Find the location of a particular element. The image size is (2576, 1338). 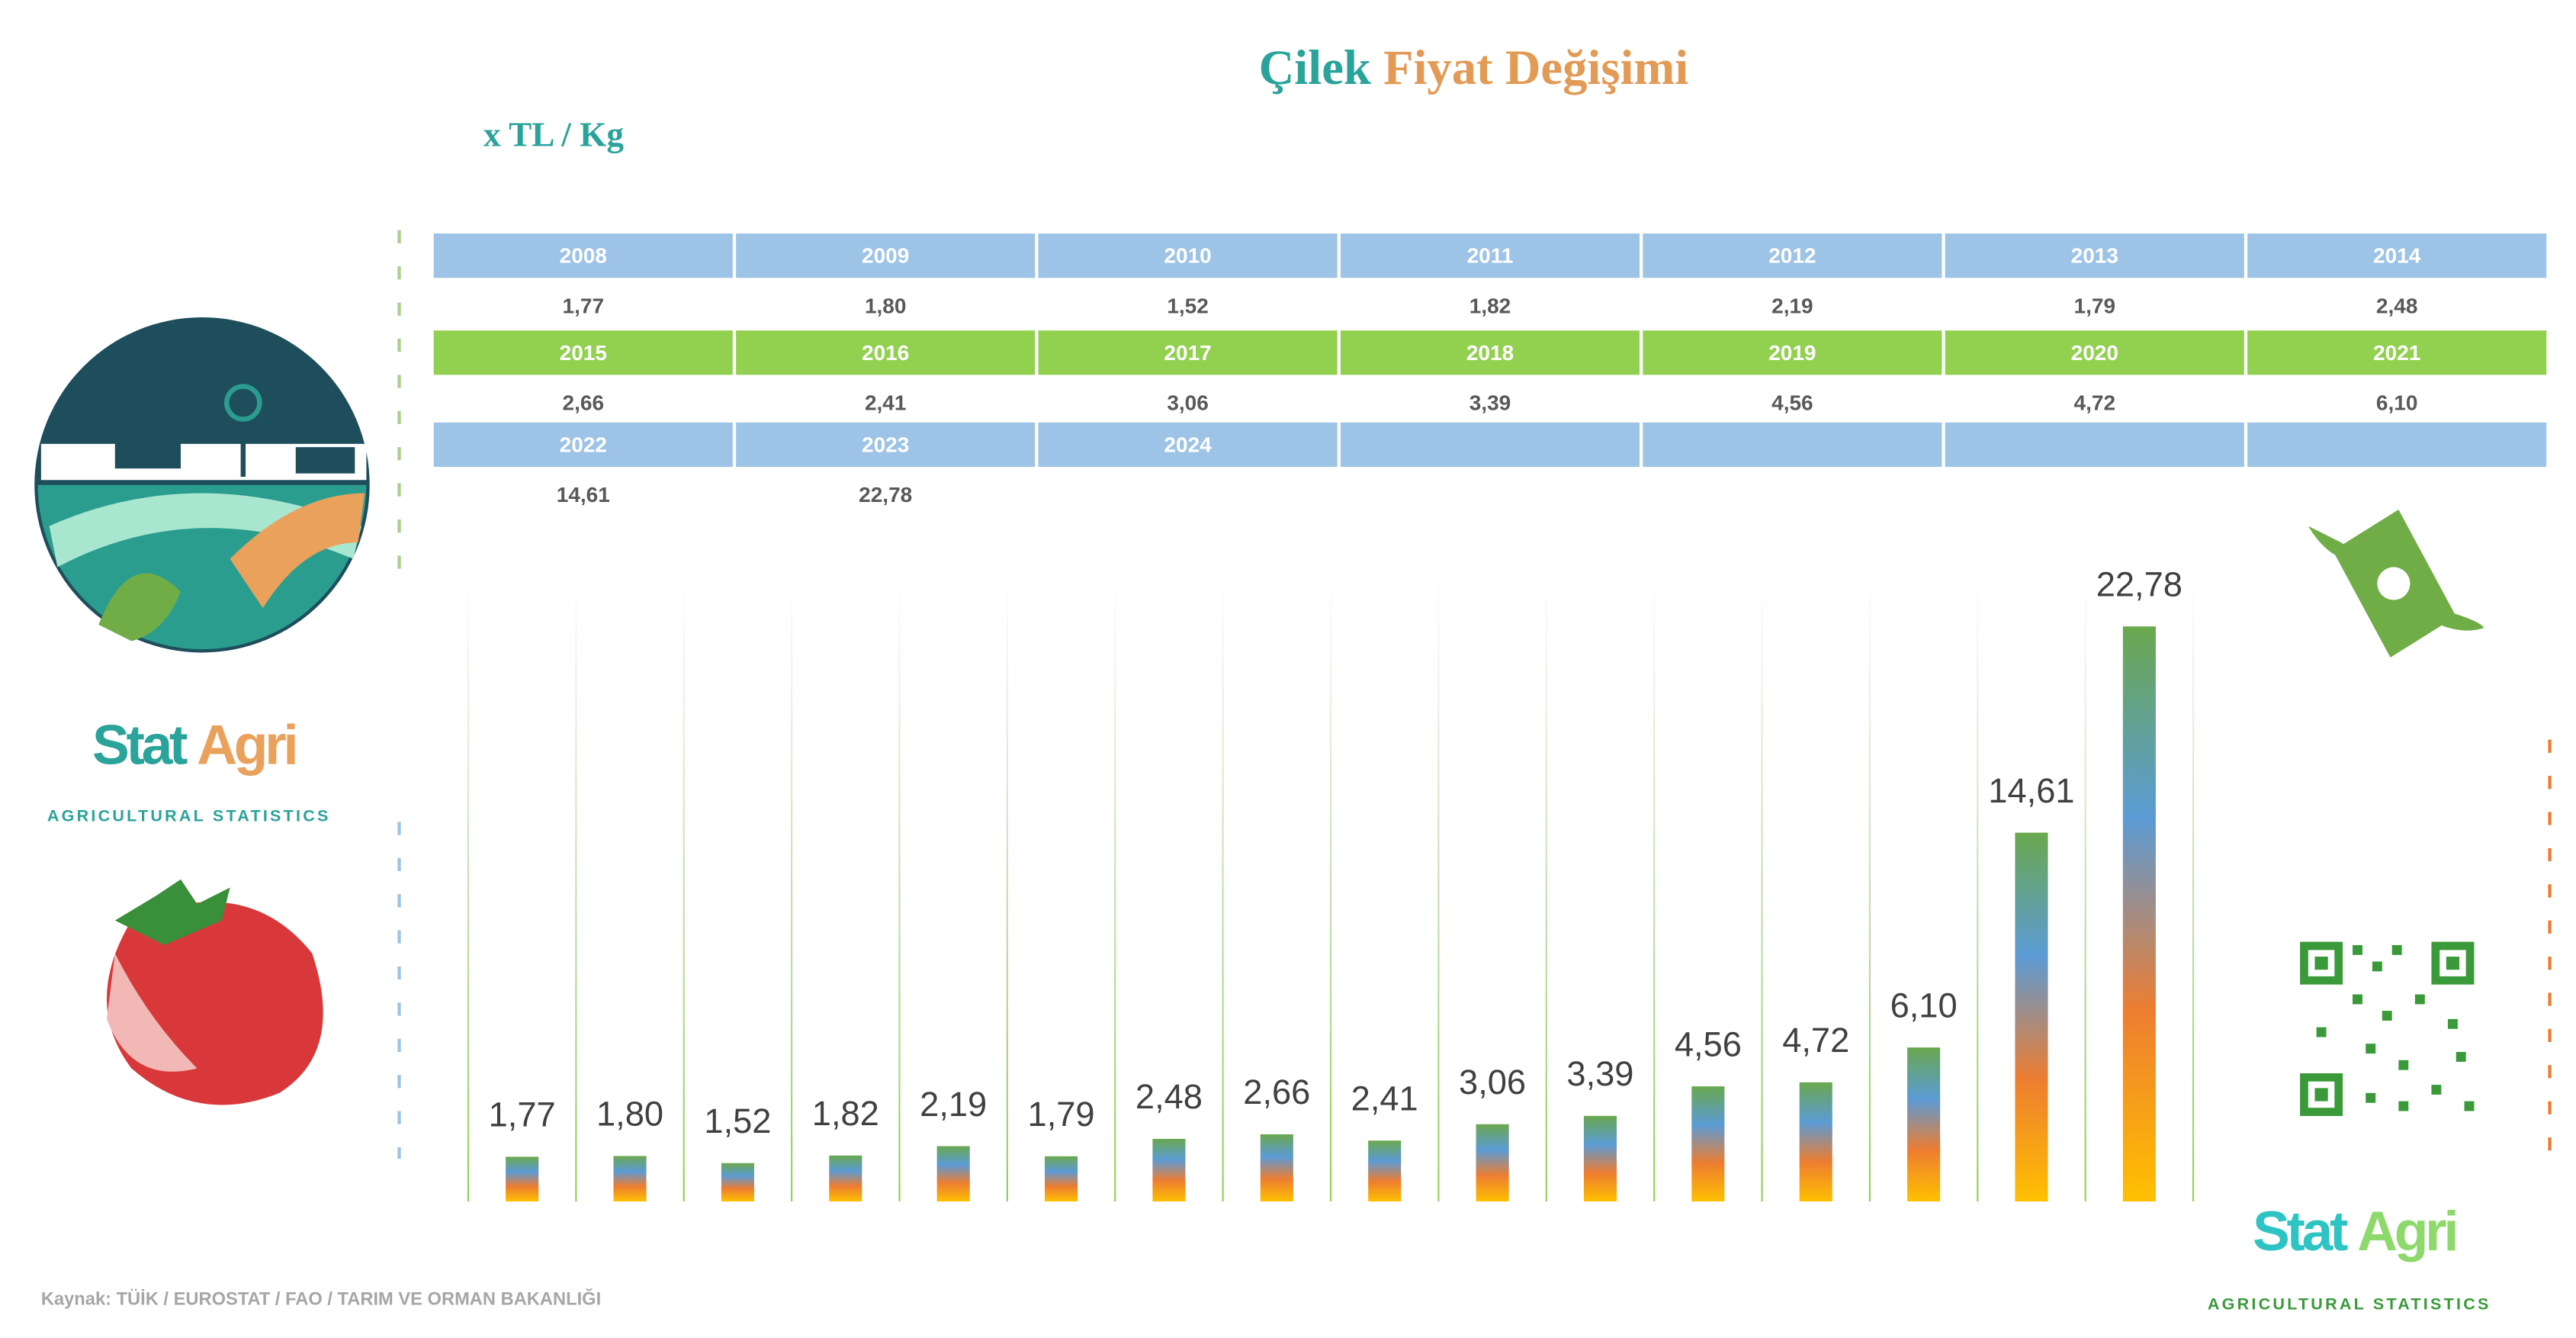

table-year: 2009 is located at coordinates (885, 256).